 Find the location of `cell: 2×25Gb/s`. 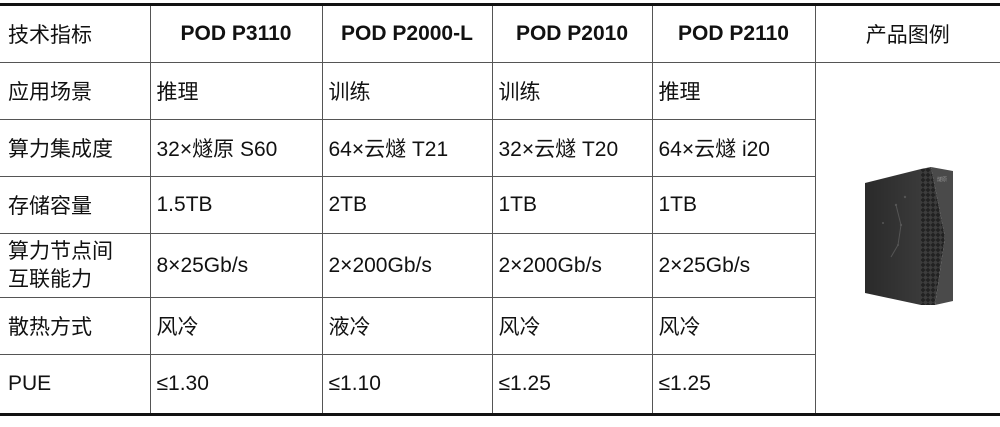

cell: 2×25Gb/s is located at coordinates (733, 265).